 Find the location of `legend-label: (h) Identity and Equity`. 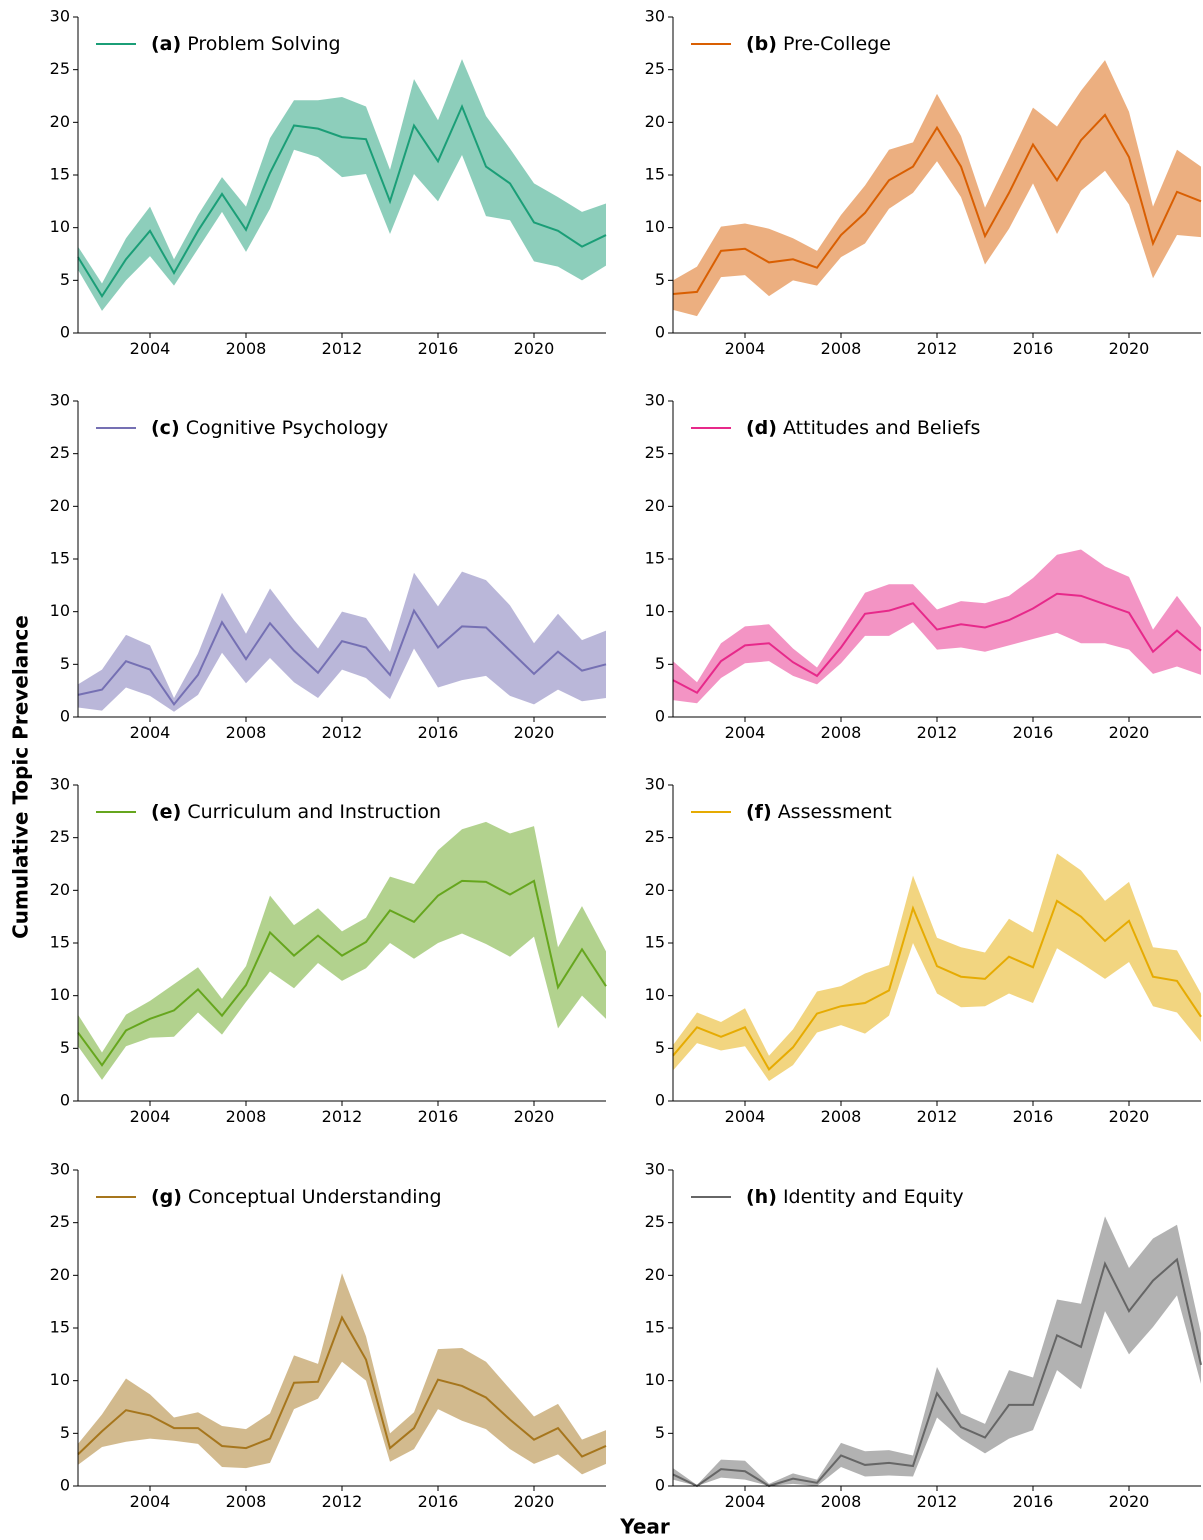

legend-label: (h) Identity and Equity is located at coordinates (855, 1197).